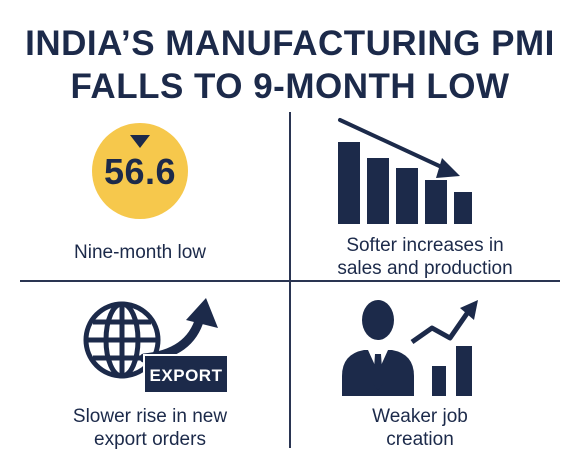  I want to click on jobs-caption-line-2: creation, so click(420, 439).